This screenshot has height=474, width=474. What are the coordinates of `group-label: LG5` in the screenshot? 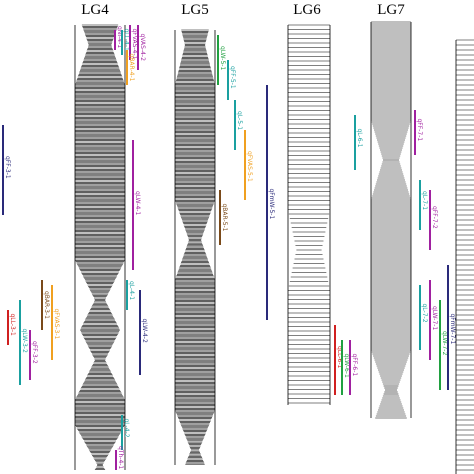 It's located at (195, 10).